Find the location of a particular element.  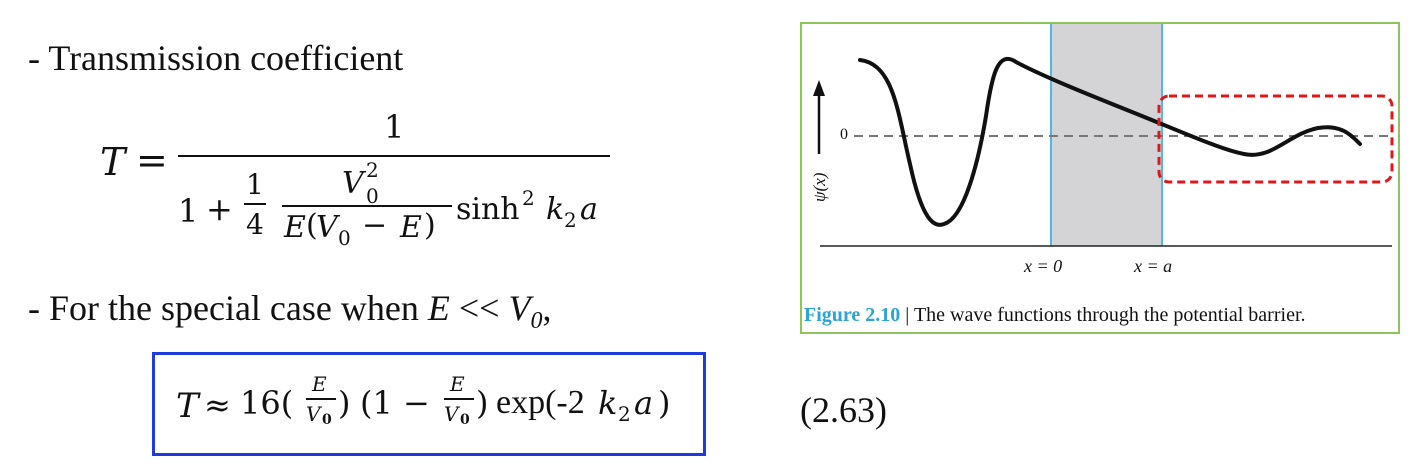

approx-frac1-den-sub: 0 is located at coordinates (327, 420).